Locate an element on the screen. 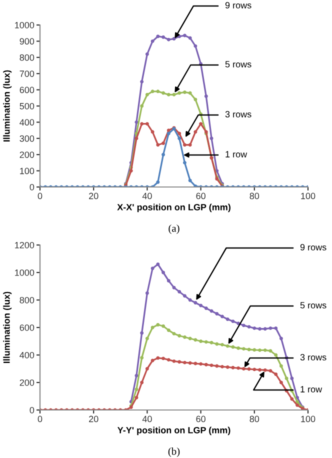  y-tick-label: 700 is located at coordinates (27, 73).